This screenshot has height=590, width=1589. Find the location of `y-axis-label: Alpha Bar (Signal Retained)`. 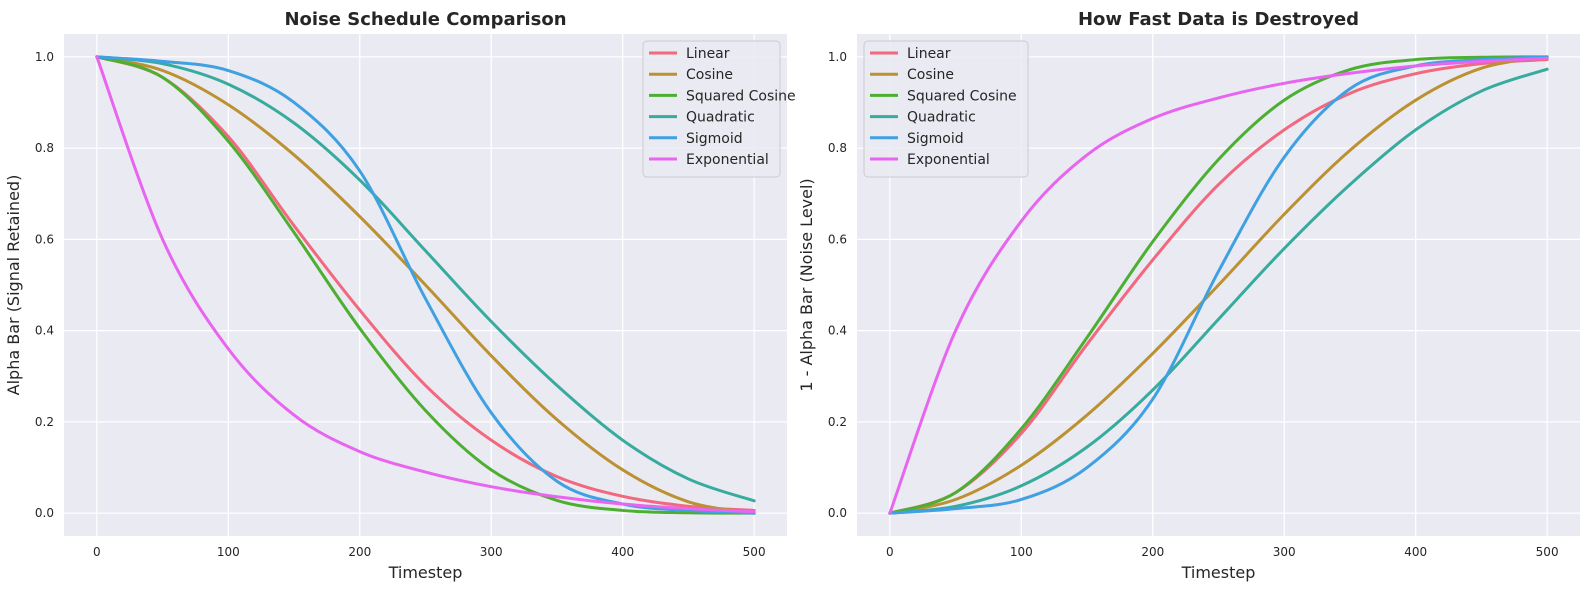

y-axis-label: Alpha Bar (Signal Retained) is located at coordinates (13, 285).